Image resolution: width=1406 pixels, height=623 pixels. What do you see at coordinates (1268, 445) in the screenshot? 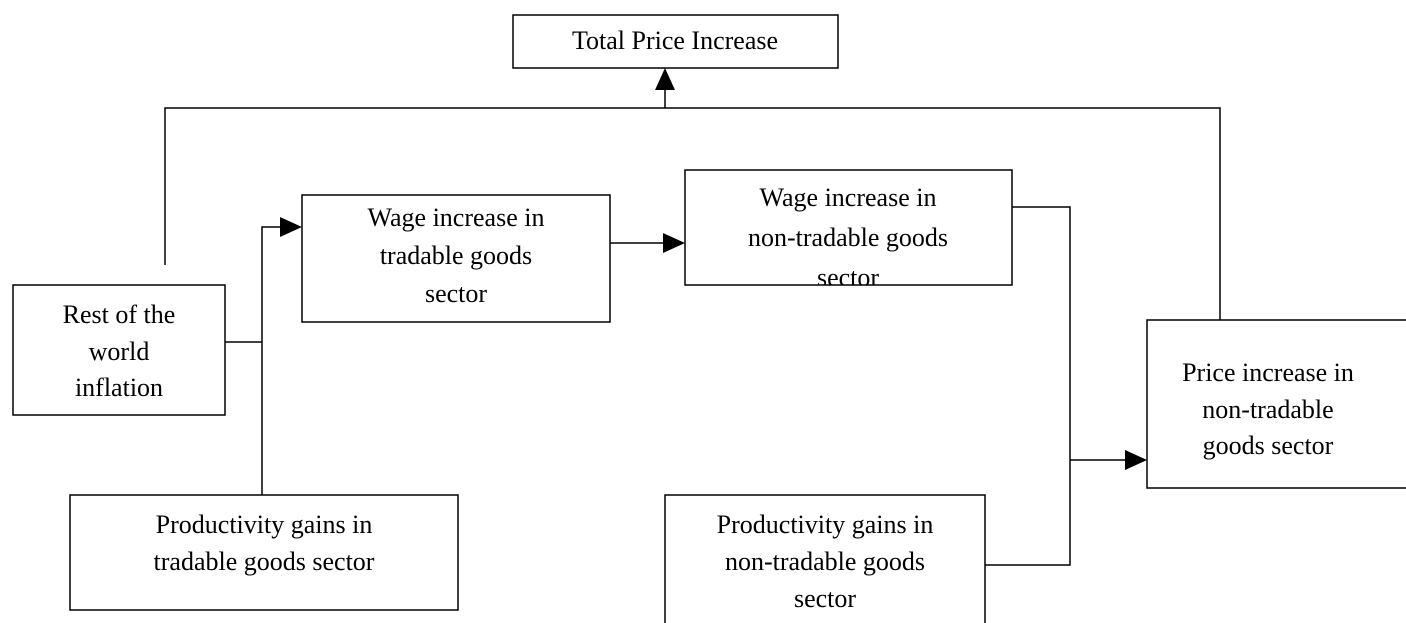
I see `node-label: goods sector` at bounding box center [1268, 445].